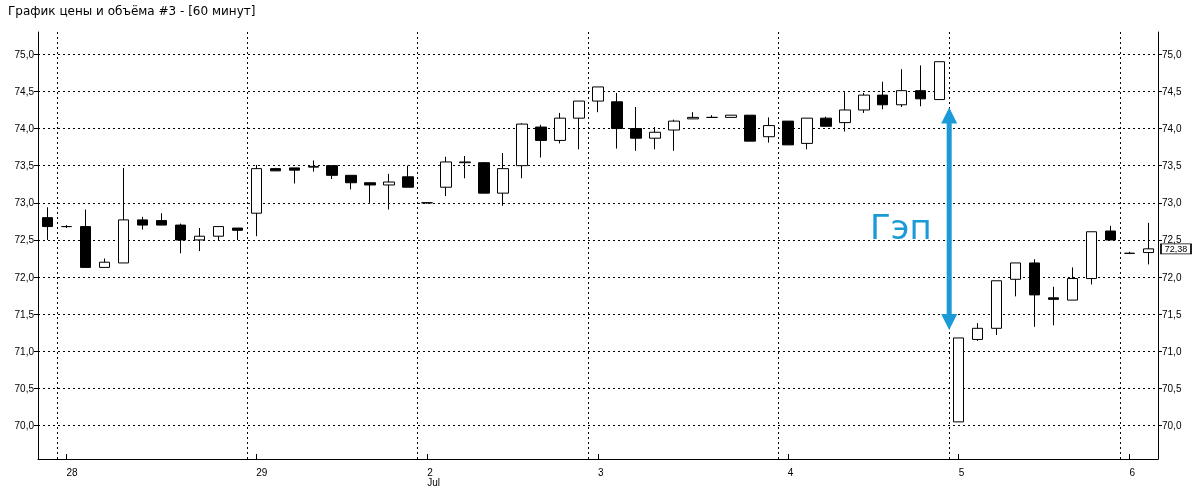 The image size is (1200, 499). I want to click on x-tick-label: 4, so click(790, 472).